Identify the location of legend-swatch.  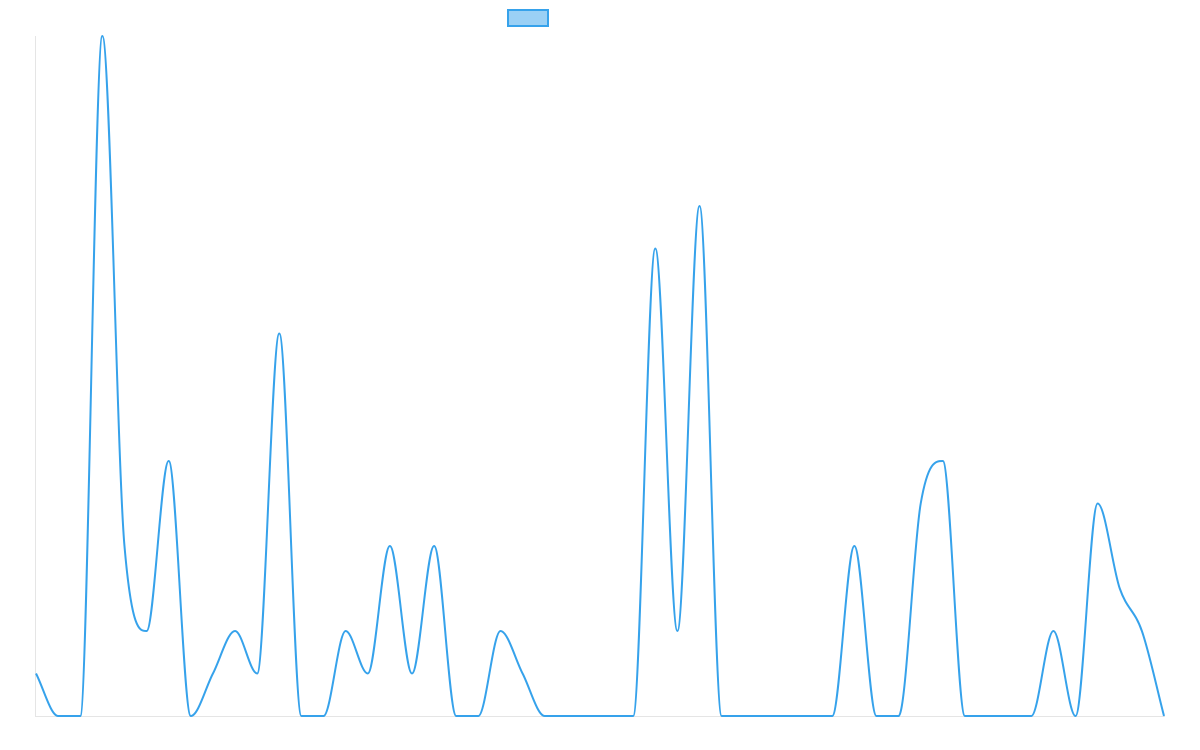
(528, 18).